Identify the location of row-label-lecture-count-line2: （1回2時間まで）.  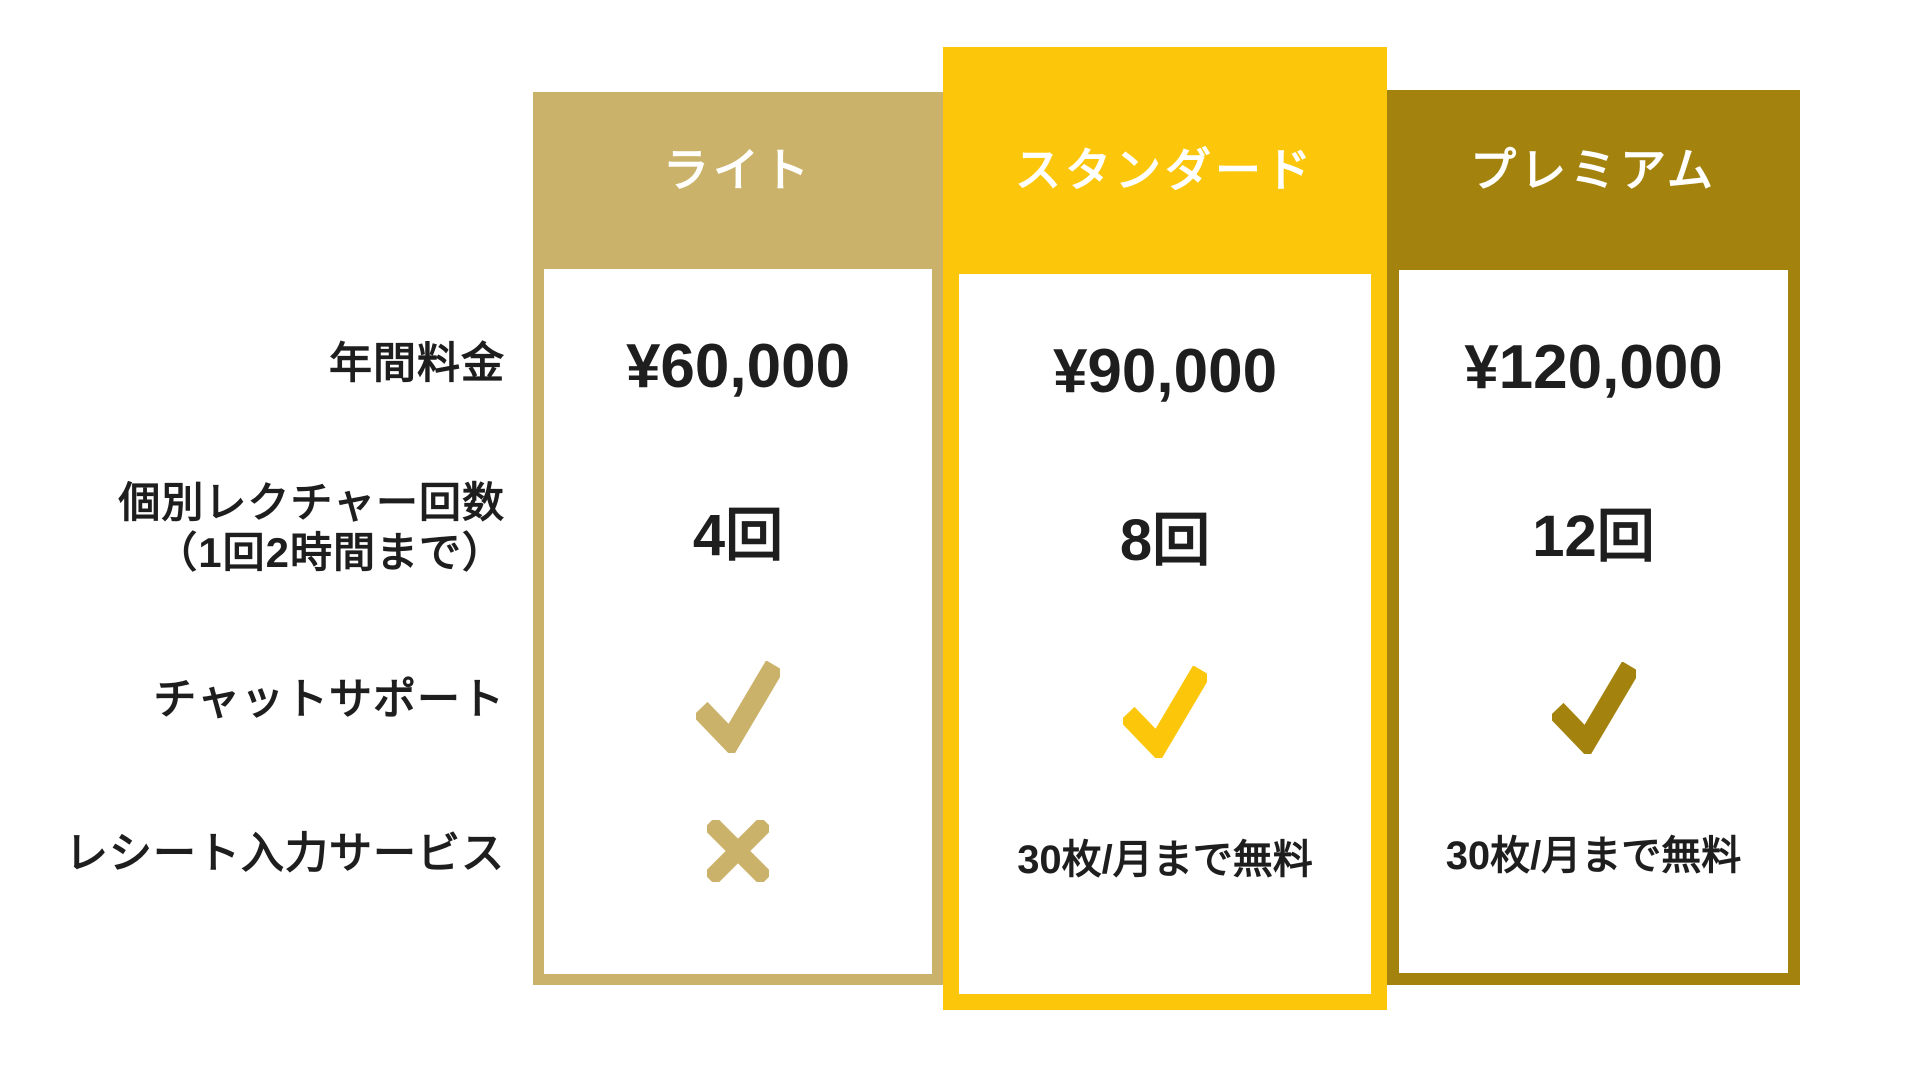
(330, 552).